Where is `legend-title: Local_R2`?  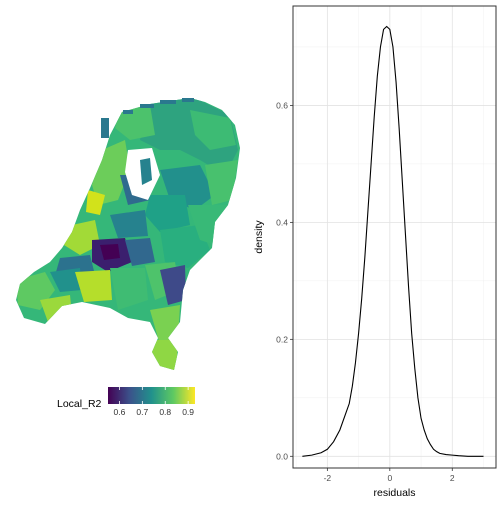 legend-title: Local_R2 is located at coordinates (79, 404).